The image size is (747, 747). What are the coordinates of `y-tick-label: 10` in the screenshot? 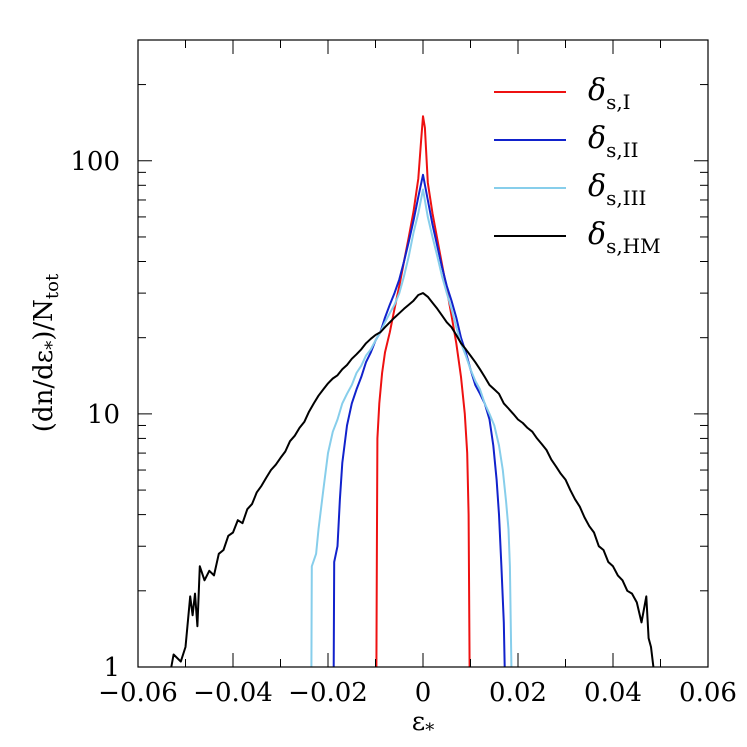 It's located at (103, 415).